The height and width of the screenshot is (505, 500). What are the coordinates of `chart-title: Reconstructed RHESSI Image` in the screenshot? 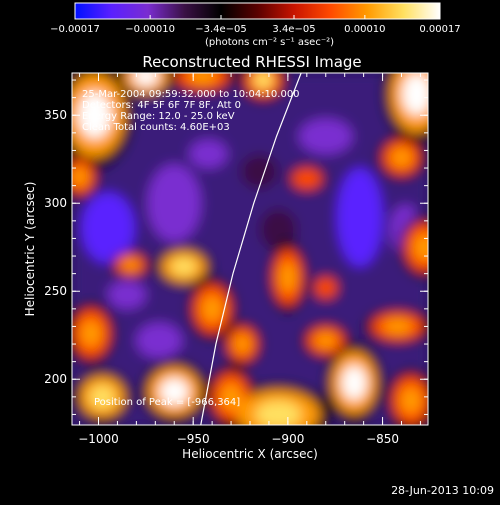 It's located at (251, 62).